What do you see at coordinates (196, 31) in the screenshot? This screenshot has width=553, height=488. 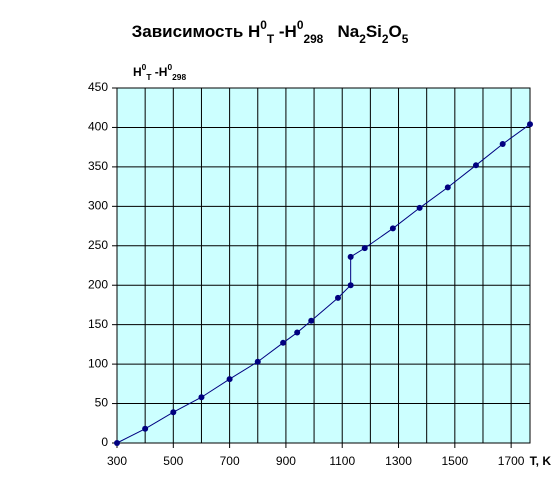 I see `text-run: Зависимость H` at bounding box center [196, 31].